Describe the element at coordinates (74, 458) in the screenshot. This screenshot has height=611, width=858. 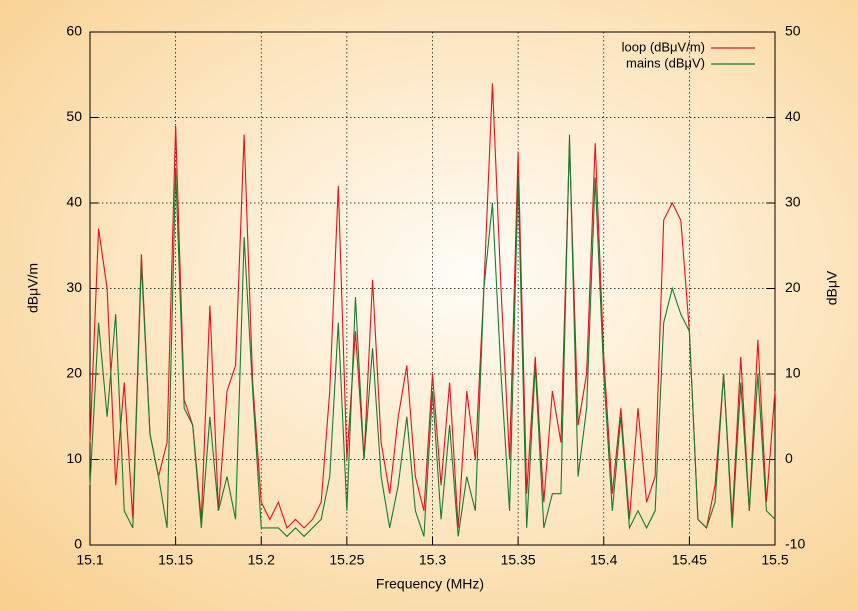
I see `y-tick-label: 10` at that location.